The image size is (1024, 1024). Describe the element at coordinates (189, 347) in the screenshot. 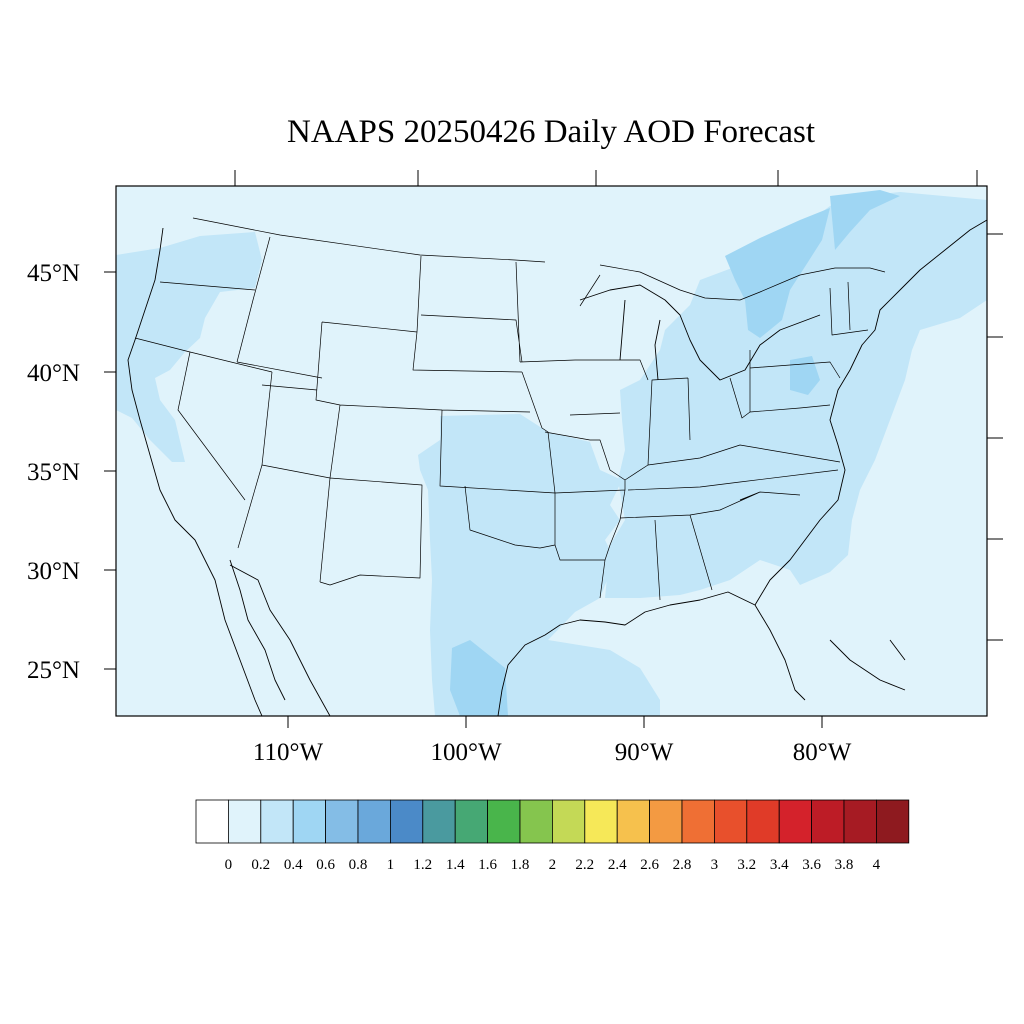

I see `aod-region-west-coast` at that location.